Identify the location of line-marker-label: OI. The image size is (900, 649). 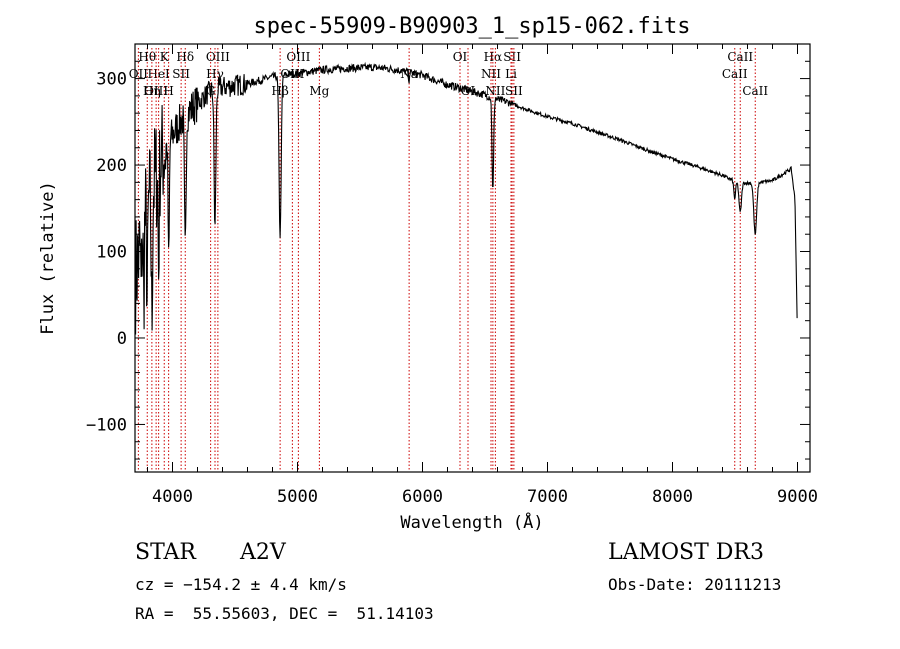
(460, 57).